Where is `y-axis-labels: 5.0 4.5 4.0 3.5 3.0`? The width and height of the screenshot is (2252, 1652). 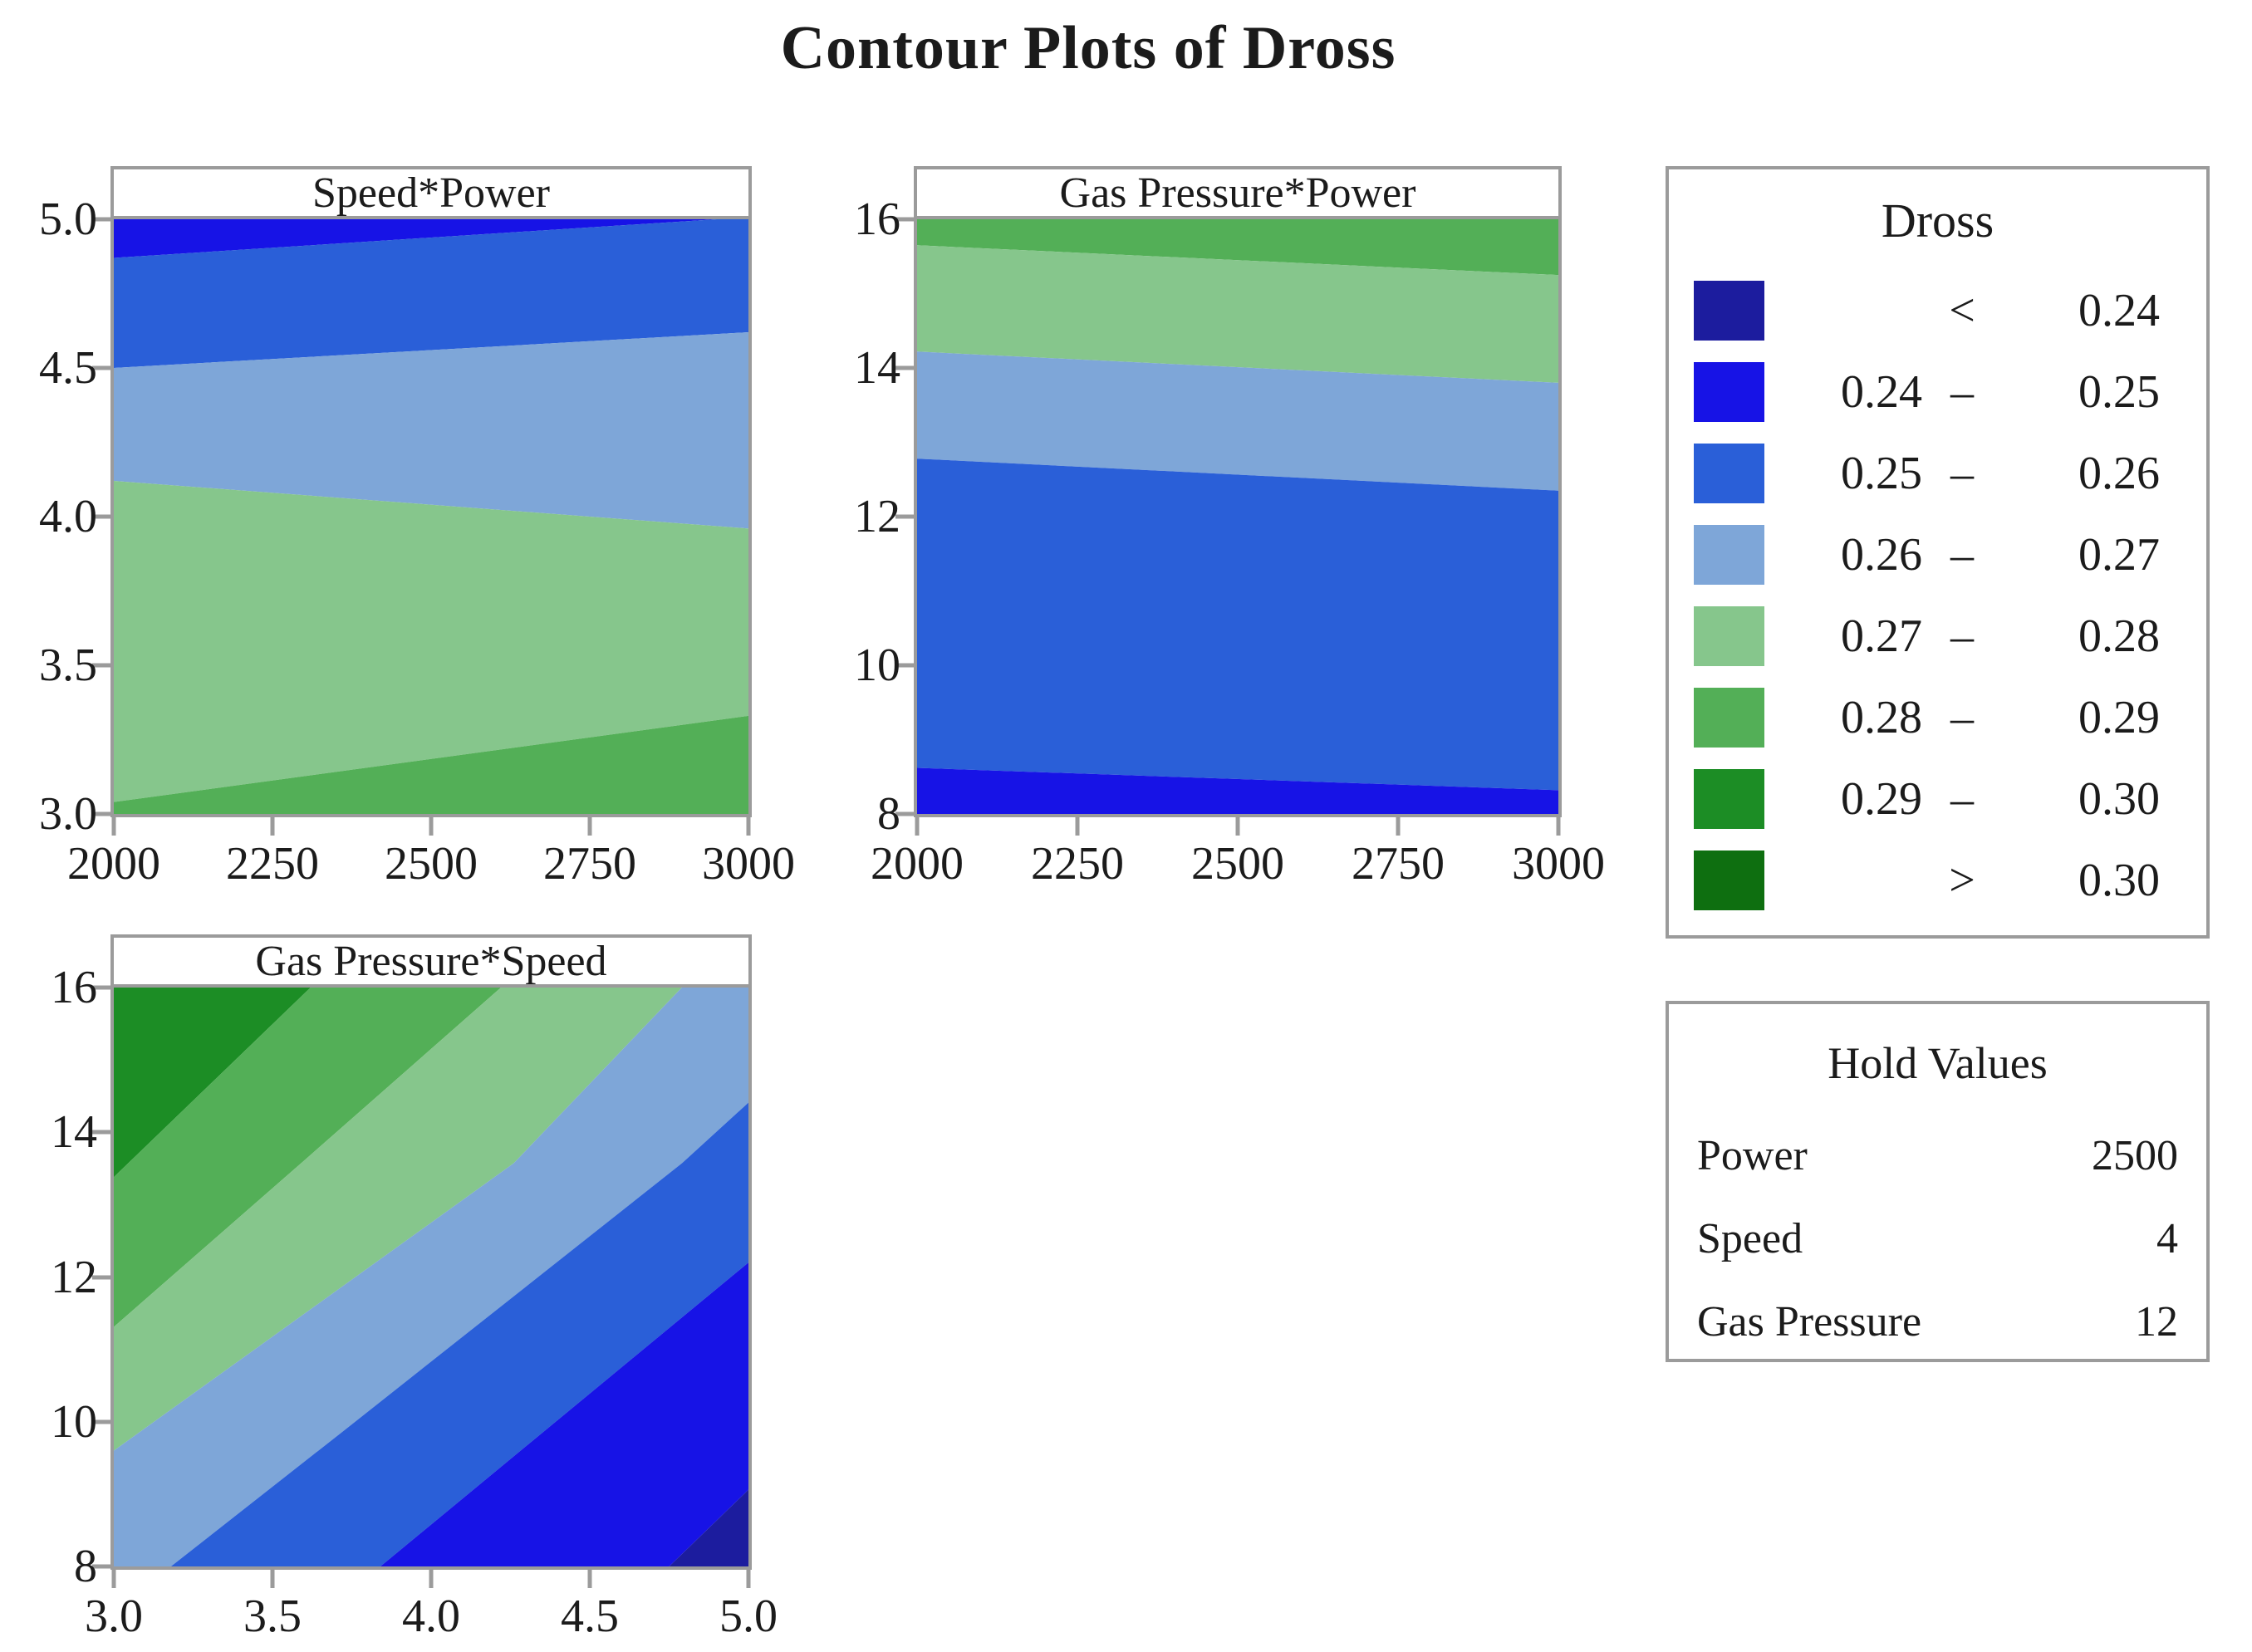 y-axis-labels: 5.0 4.5 4.0 3.5 3.0 is located at coordinates (48, 517).